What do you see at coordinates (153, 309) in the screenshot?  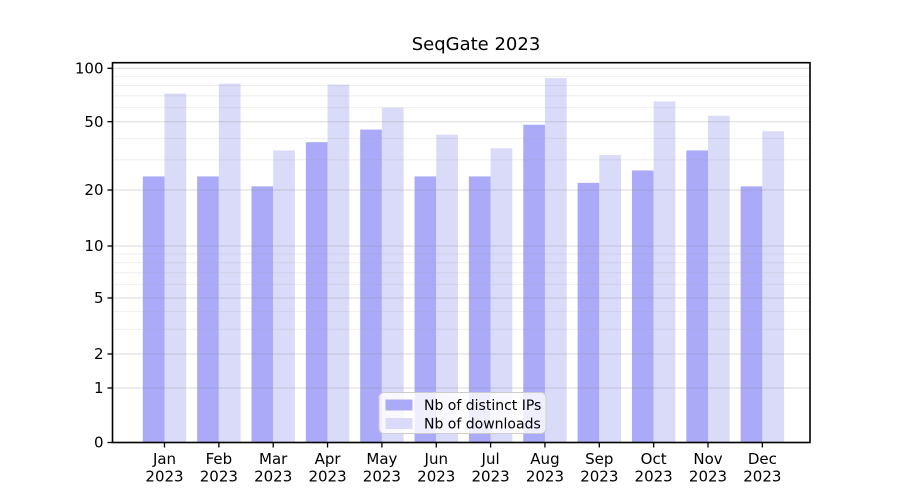 I see `bar-distinct-ips-jan` at bounding box center [153, 309].